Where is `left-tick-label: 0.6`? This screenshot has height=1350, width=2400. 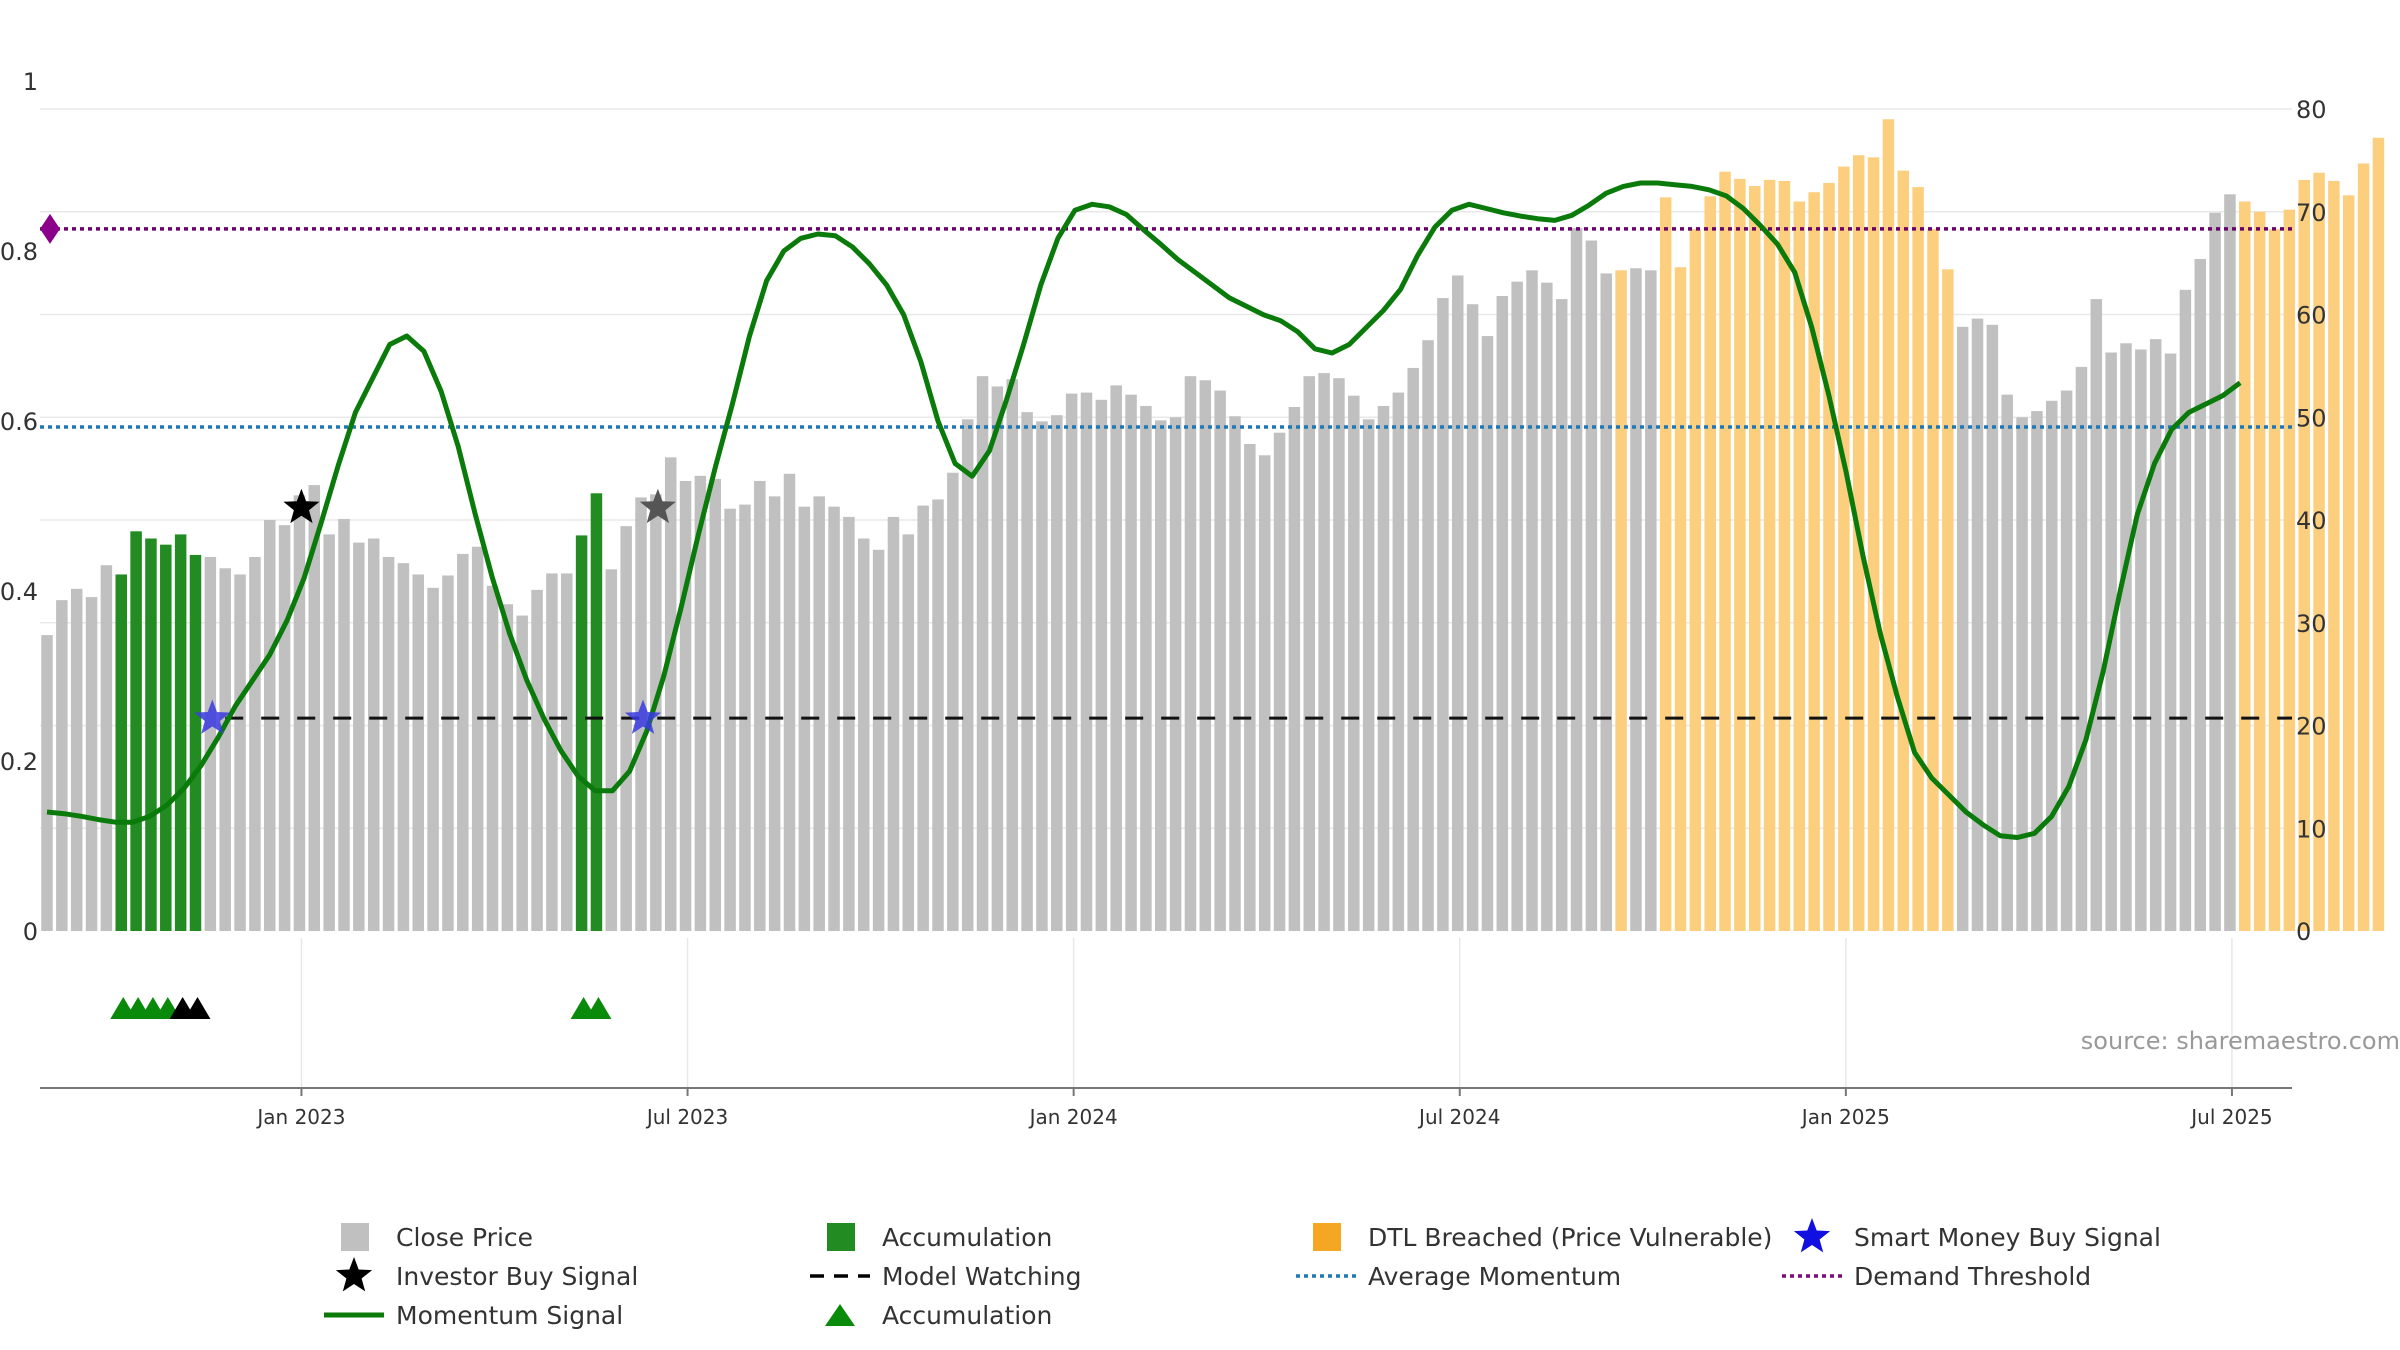
left-tick-label: 0.6 is located at coordinates (19, 422).